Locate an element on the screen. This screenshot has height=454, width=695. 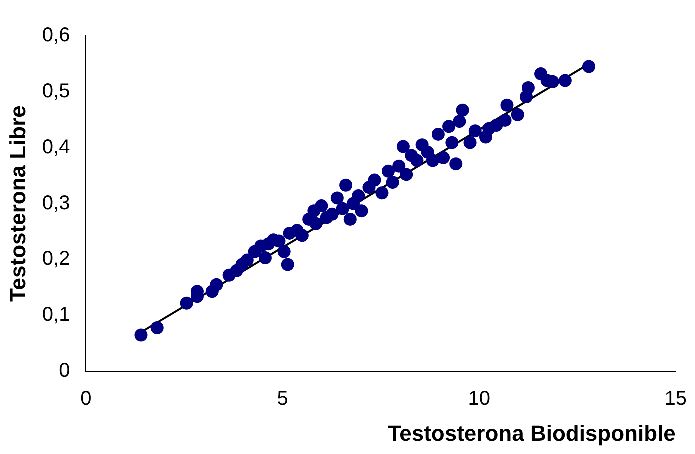
x-tick-label: 10 is located at coordinates (479, 399).